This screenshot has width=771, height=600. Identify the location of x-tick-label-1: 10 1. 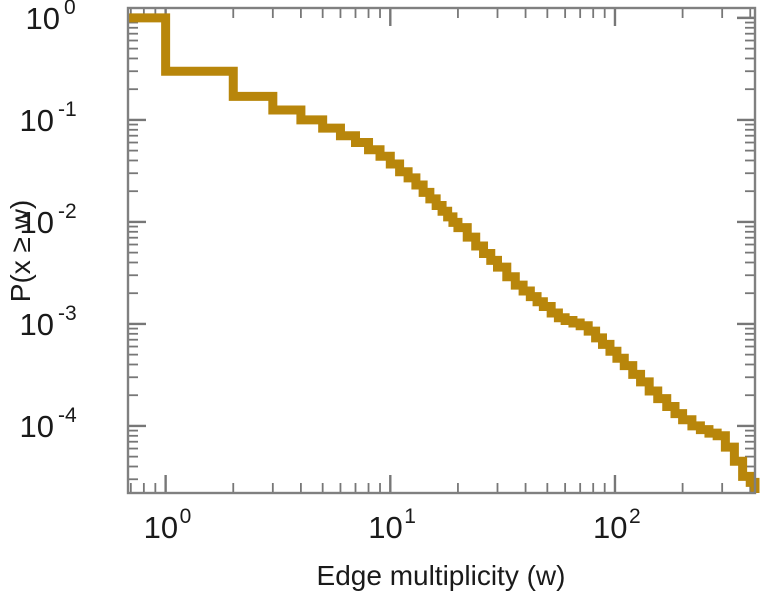
(392, 525).